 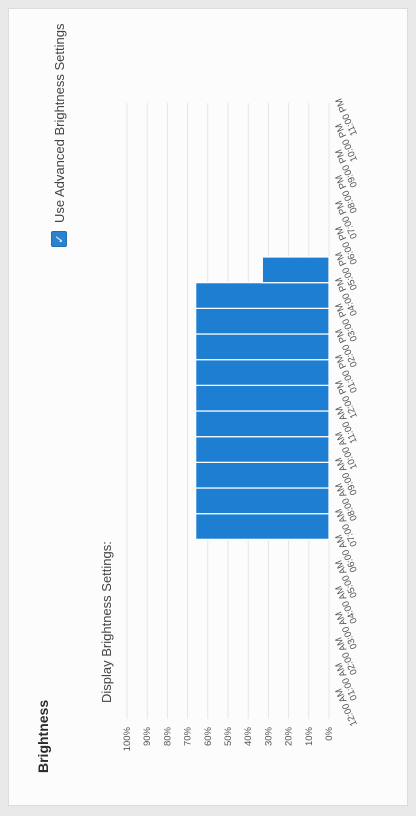 I want to click on y-tick-label: 70%, so click(x=188, y=736).